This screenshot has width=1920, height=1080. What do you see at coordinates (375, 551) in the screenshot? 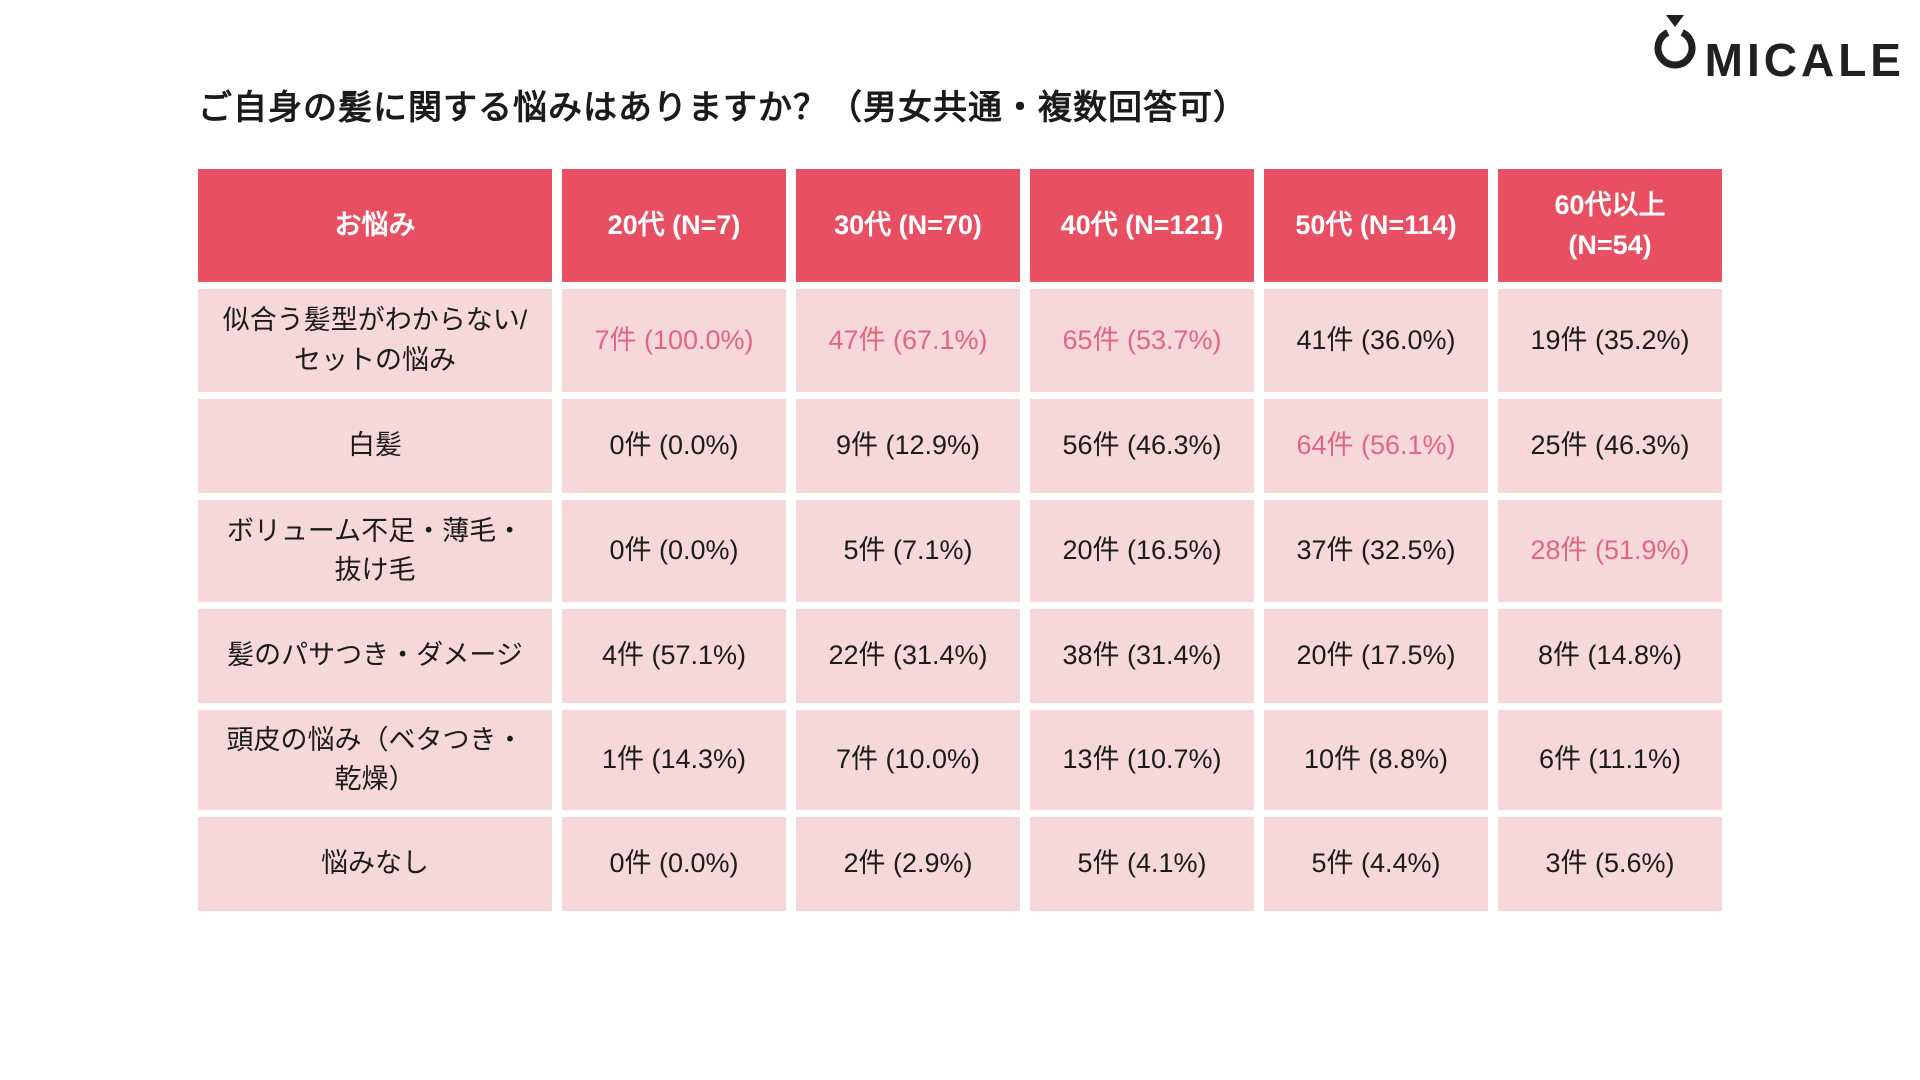
I see `row-label: ボリューム不足・薄毛・ 抜け毛` at bounding box center [375, 551].